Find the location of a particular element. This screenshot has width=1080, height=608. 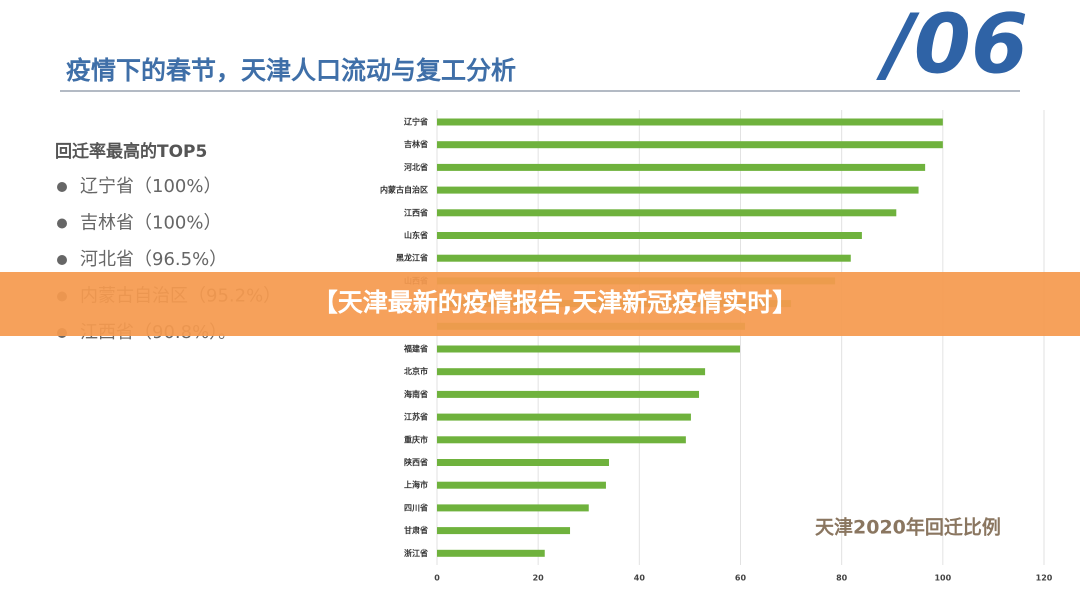

x-tick-label: 120 is located at coordinates (1044, 578).